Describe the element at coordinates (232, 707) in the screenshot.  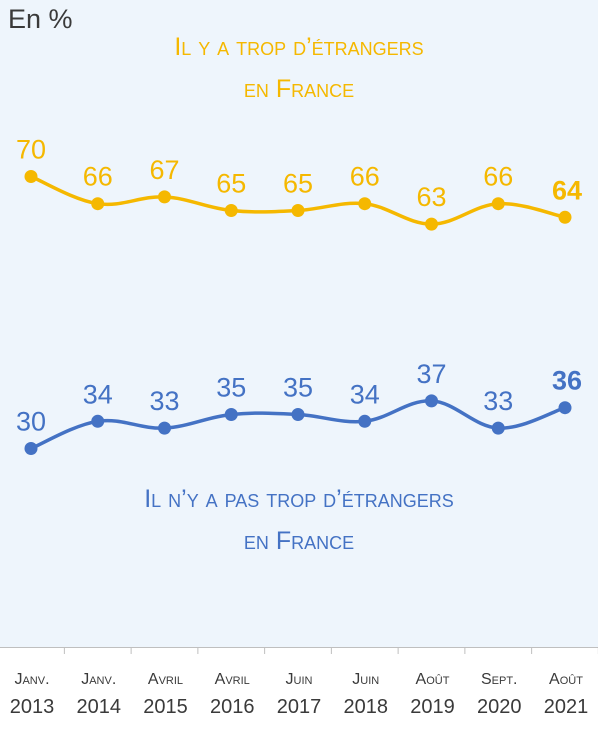
I see `x-tick-label-year-3: 2016` at that location.